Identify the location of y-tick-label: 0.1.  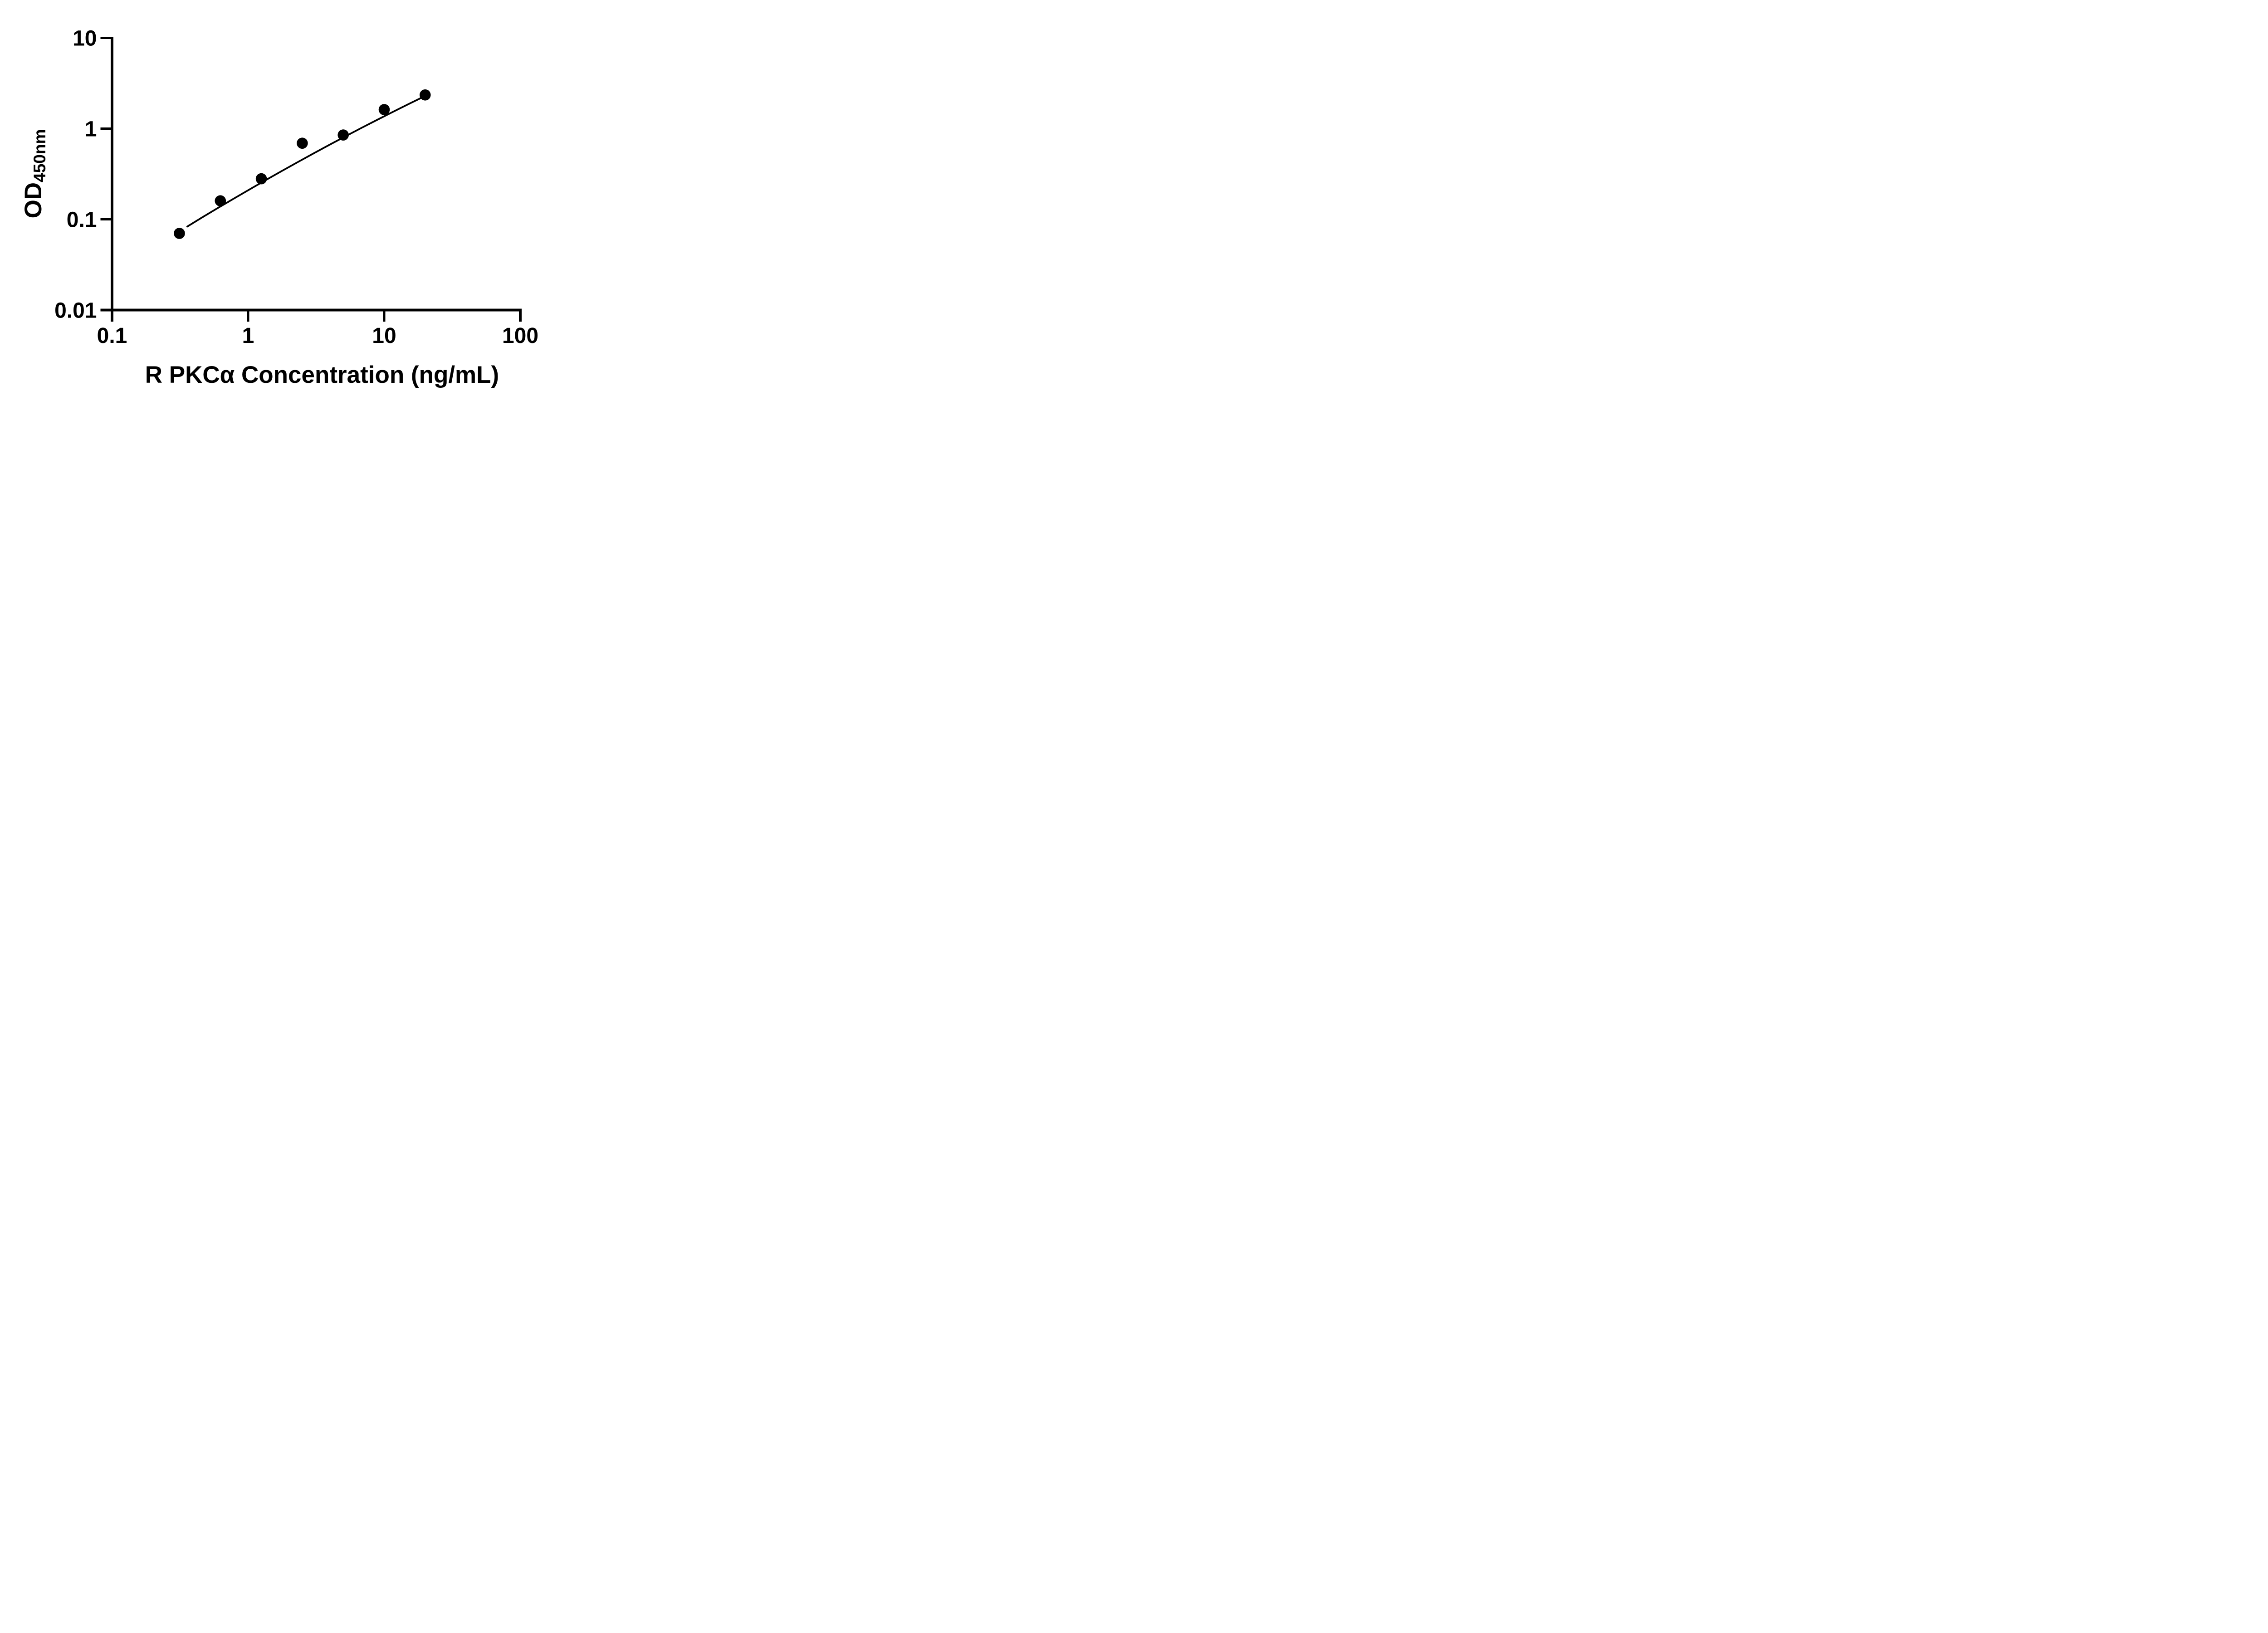
(82, 220).